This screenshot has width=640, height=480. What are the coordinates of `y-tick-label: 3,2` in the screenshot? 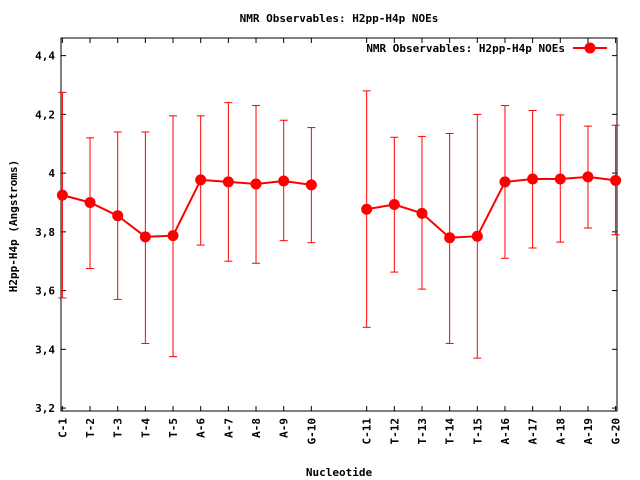 It's located at (45, 408).